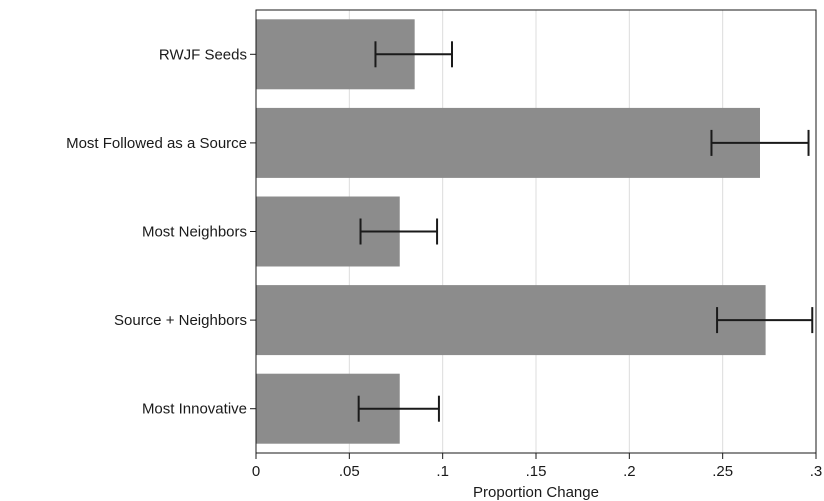  Describe the element at coordinates (536, 492) in the screenshot. I see `x-axis-title: Proportion Change` at that location.